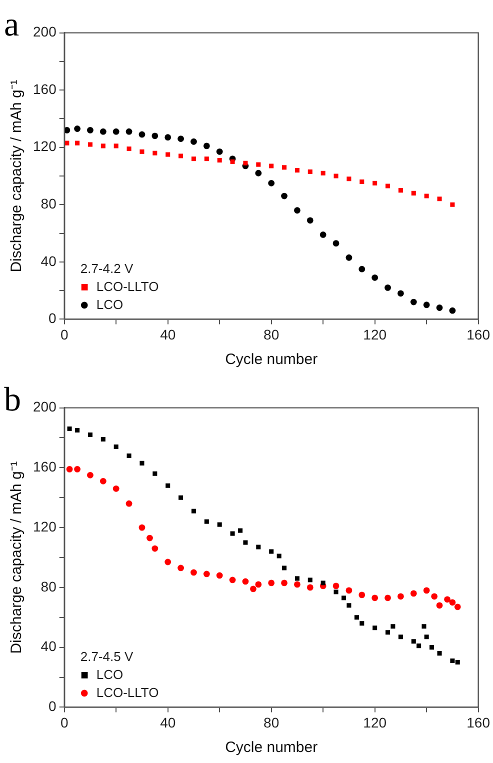 The image size is (493, 763). What do you see at coordinates (478, 334) in the screenshot?
I see `x-tick-label: 160` at bounding box center [478, 334].